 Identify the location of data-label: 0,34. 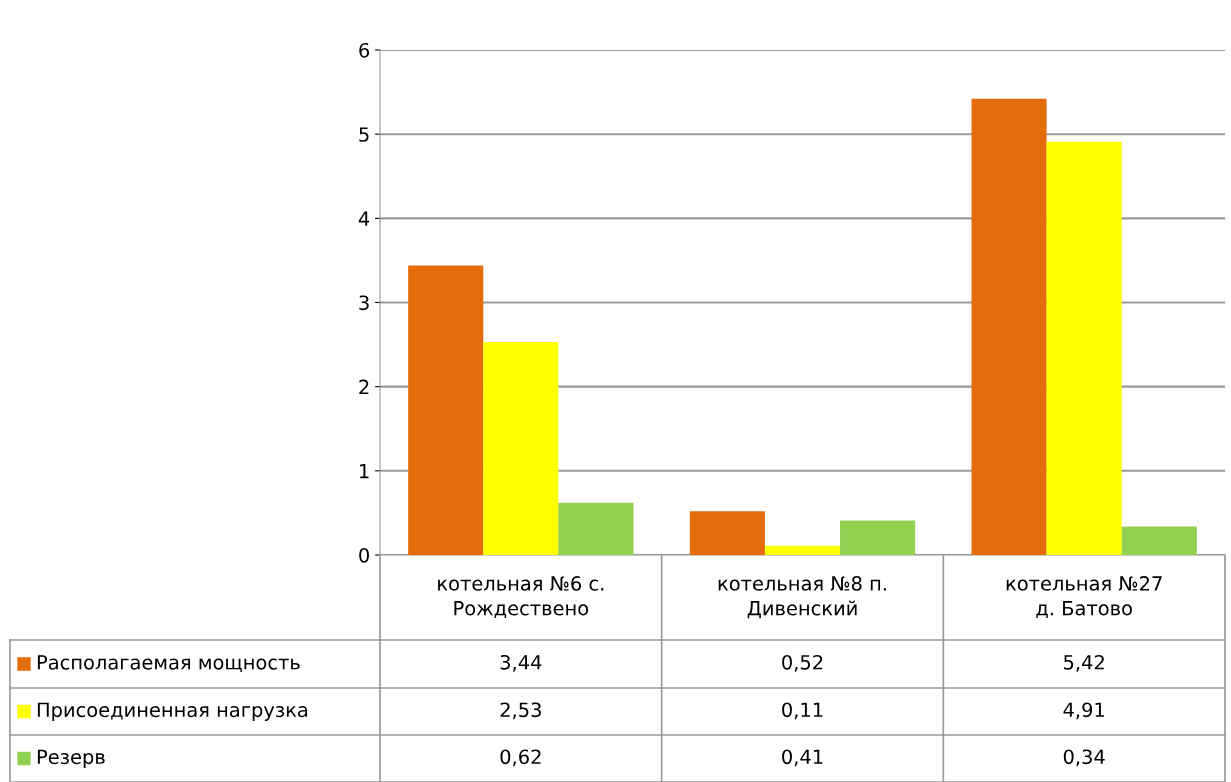
(1084, 758).